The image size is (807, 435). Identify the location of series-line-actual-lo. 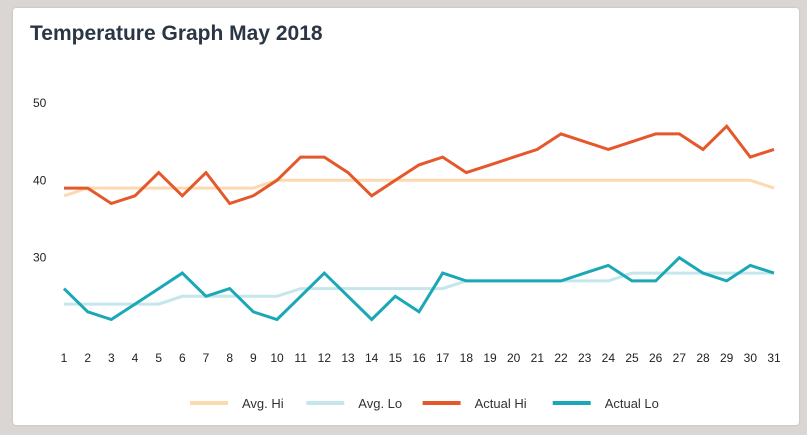
(418, 288).